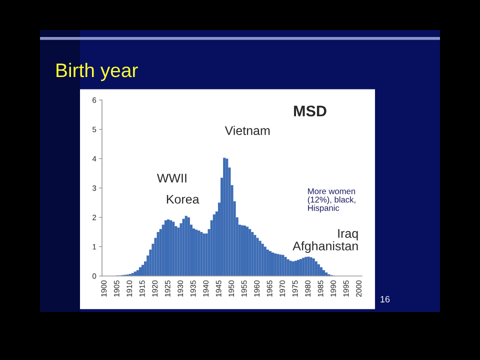 Image resolution: width=480 pixels, height=360 pixels. What do you see at coordinates (310, 111) in the screenshot?
I see `chart-subtitle: MSD` at bounding box center [310, 111].